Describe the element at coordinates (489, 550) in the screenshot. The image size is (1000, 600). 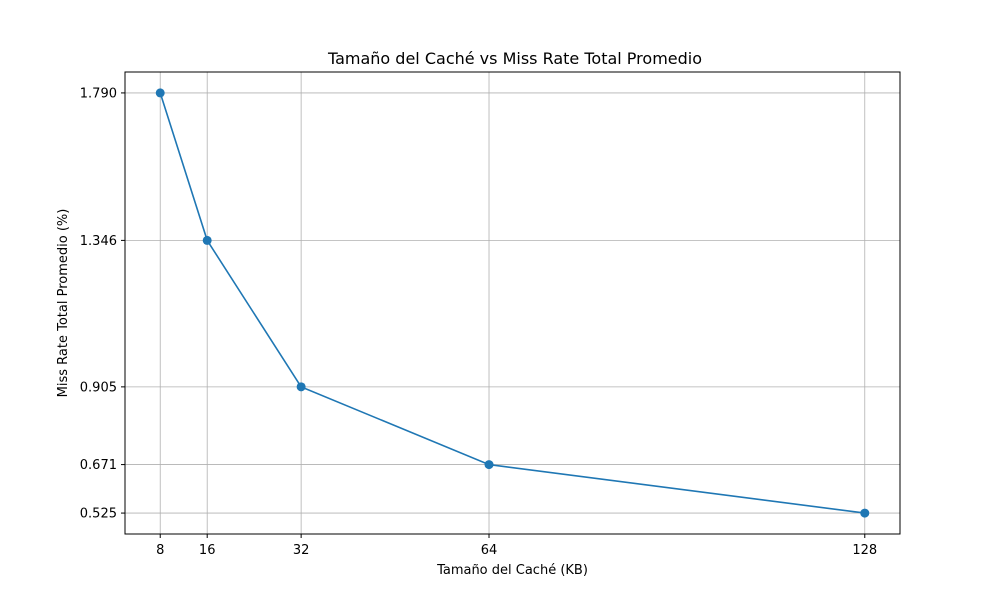
I see `x-tick-label: 64` at that location.